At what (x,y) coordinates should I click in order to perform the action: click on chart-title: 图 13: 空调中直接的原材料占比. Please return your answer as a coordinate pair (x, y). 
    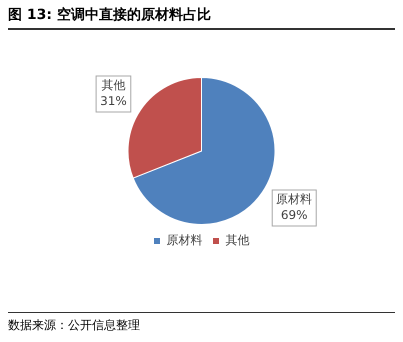
    Looking at the image, I should click on (201, 18).